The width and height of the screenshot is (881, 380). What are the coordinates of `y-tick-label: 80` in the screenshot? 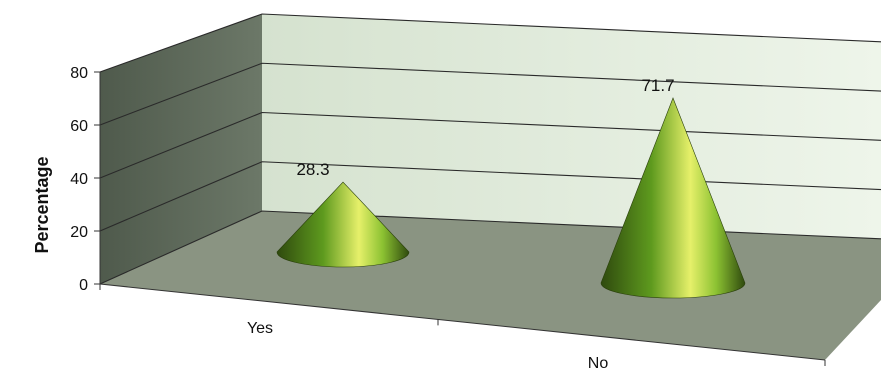 It's located at (79, 73).